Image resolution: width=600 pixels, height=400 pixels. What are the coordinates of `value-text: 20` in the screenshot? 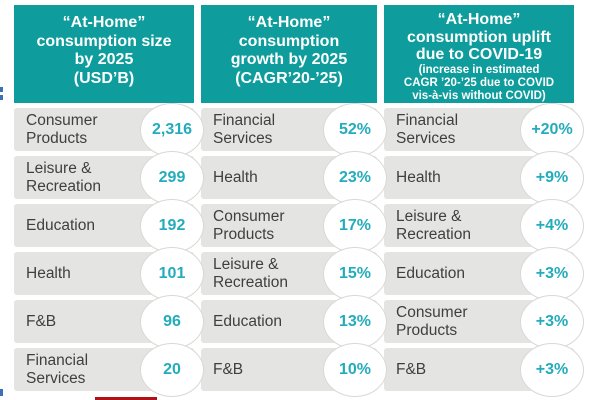 It's located at (172, 369).